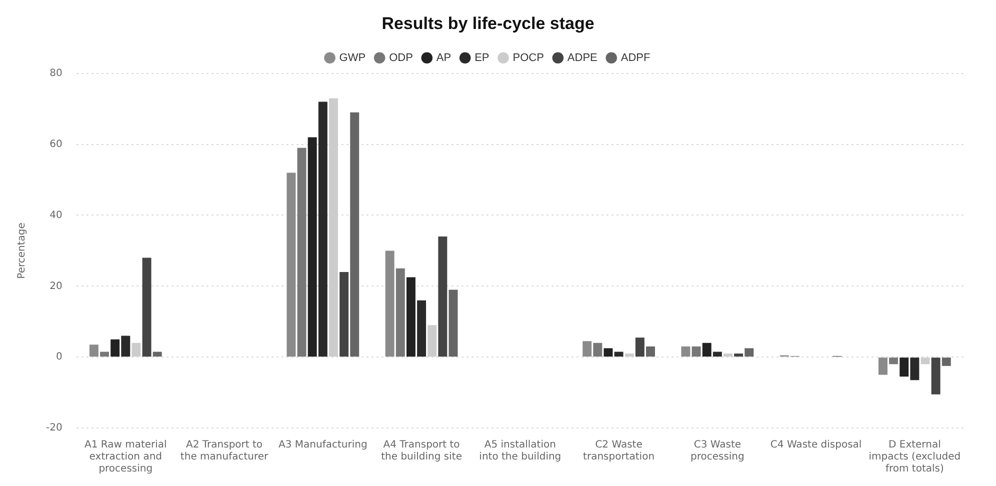 The width and height of the screenshot is (996, 486). I want to click on legend-label: GWP, so click(352, 58).